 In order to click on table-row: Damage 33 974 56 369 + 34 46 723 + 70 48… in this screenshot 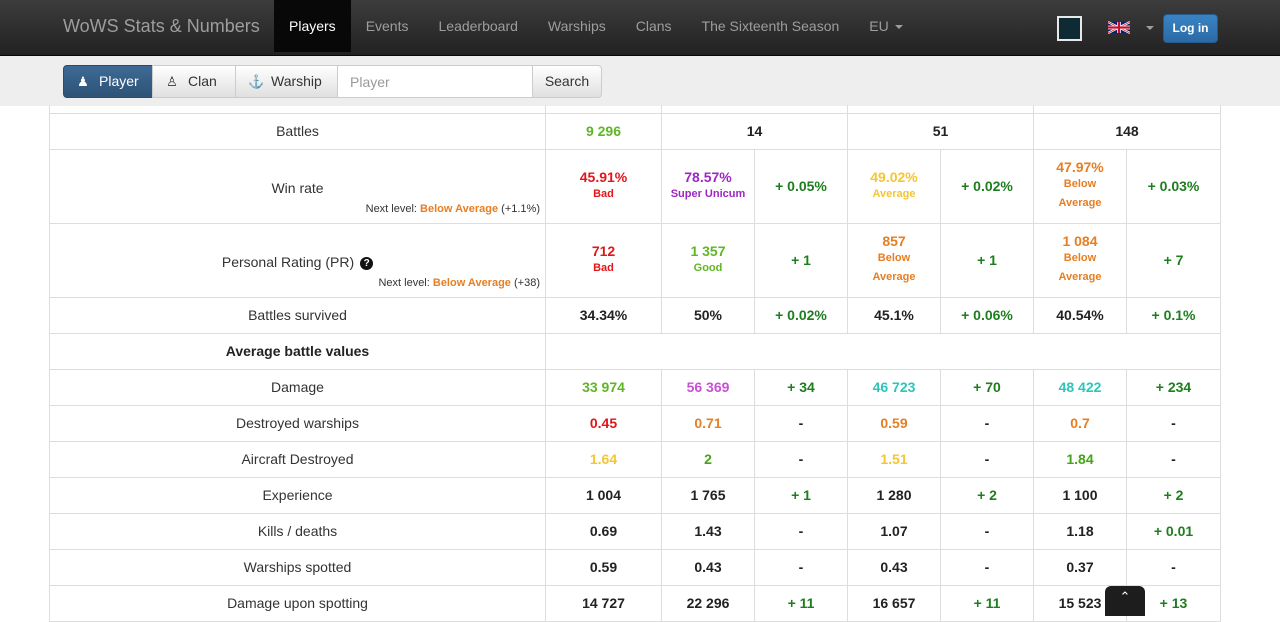, I will do `click(635, 387)`.